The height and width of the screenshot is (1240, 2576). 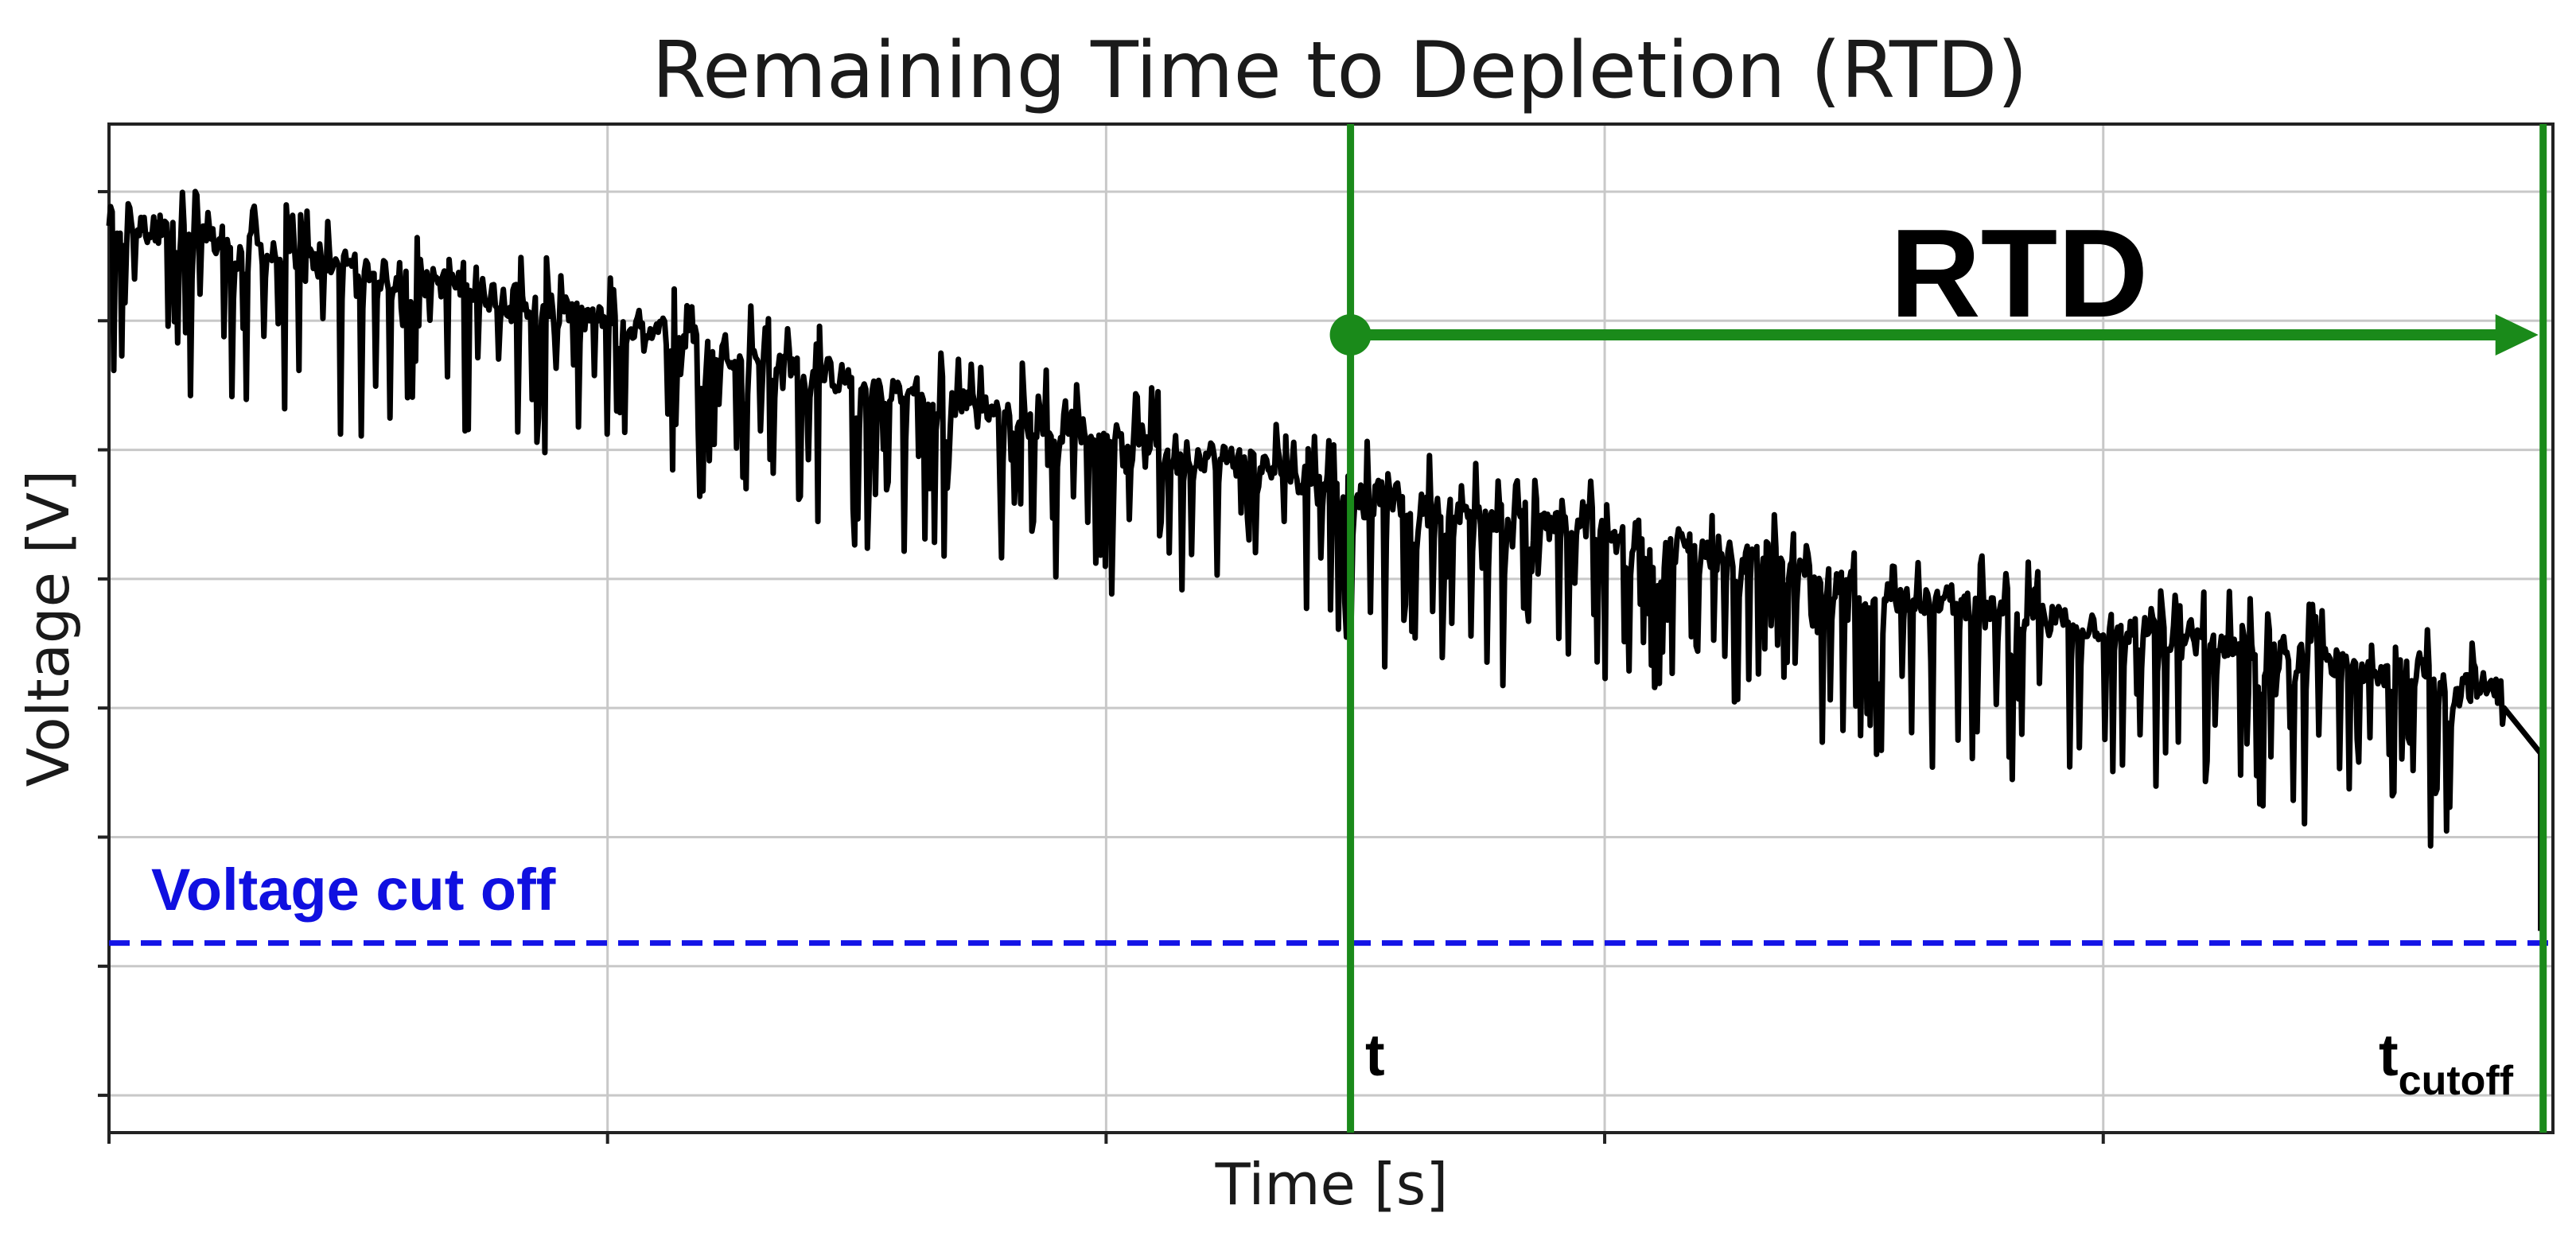 What do you see at coordinates (1340, 70) in the screenshot?
I see `chart-title: Remaining Time to Depletion (RTD)` at bounding box center [1340, 70].